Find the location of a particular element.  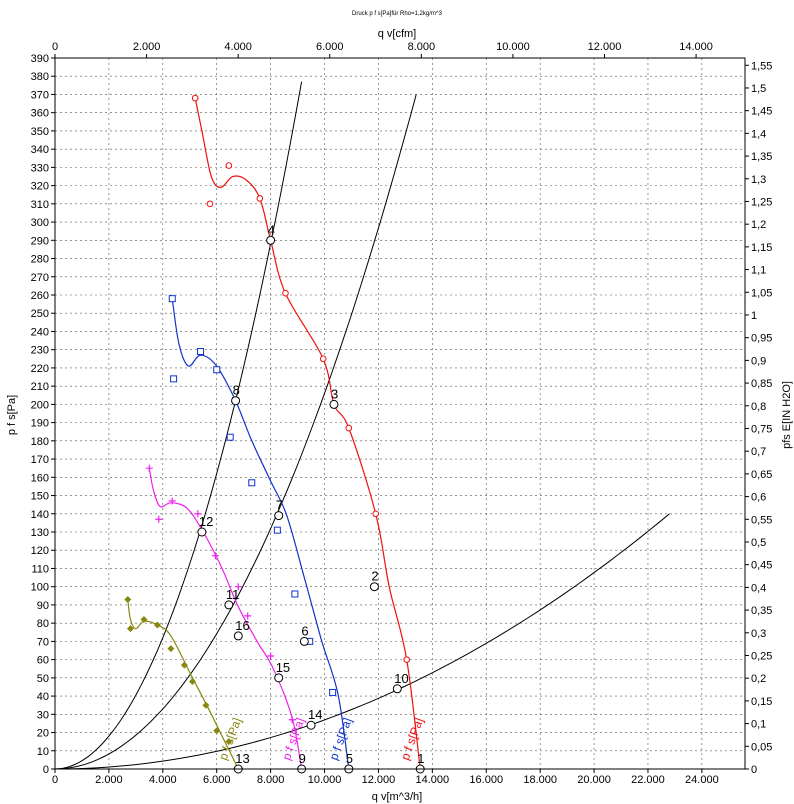

y2-tick-label: 1,5 is located at coordinates (758, 89).